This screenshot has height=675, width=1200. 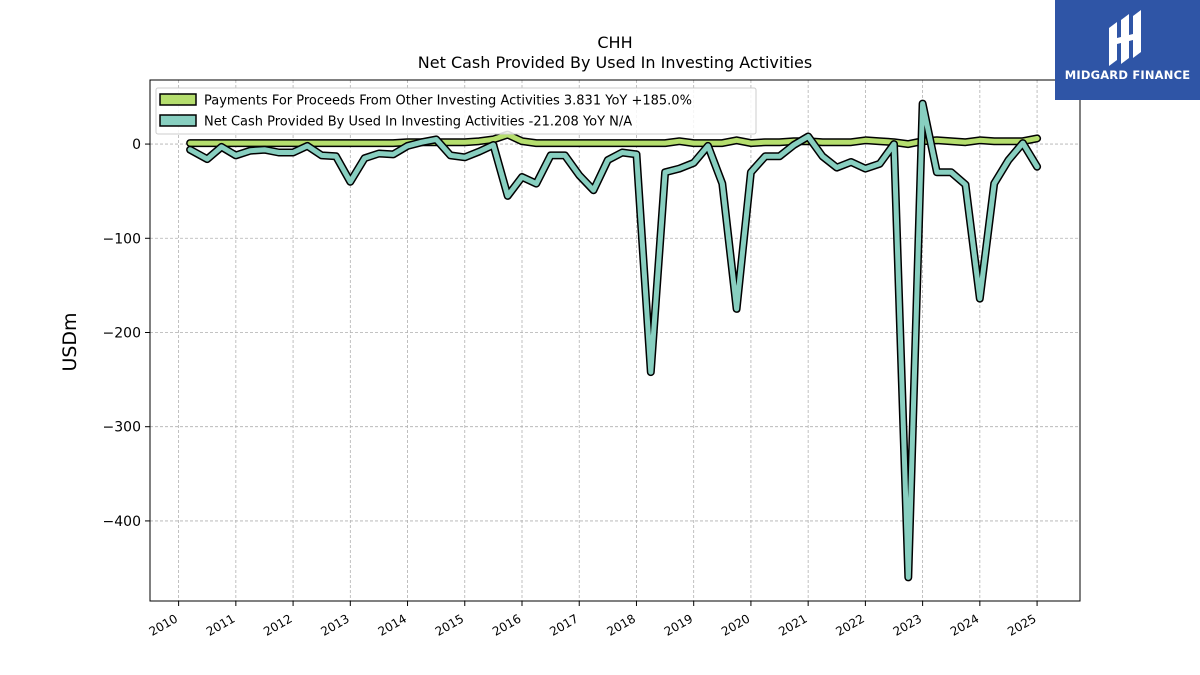 I want to click on y-axis-label: USDm, so click(x=70, y=341).